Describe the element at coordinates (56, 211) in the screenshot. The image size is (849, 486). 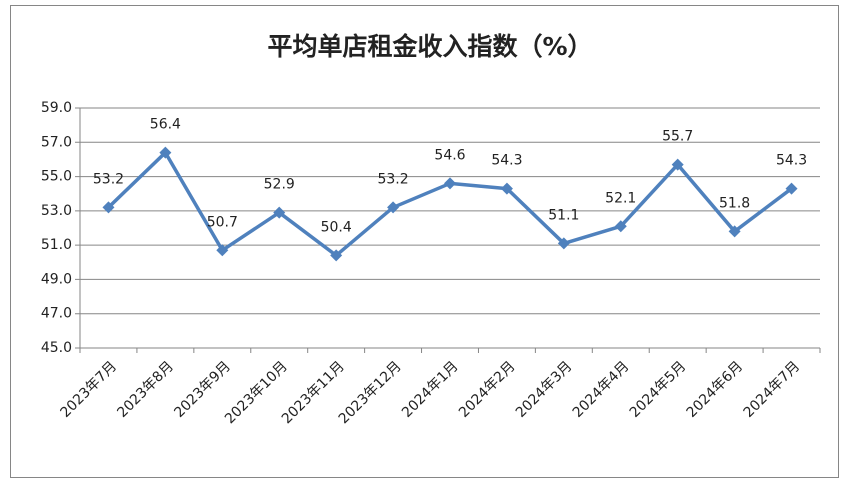
I see `y-tick-label: 53.0` at that location.